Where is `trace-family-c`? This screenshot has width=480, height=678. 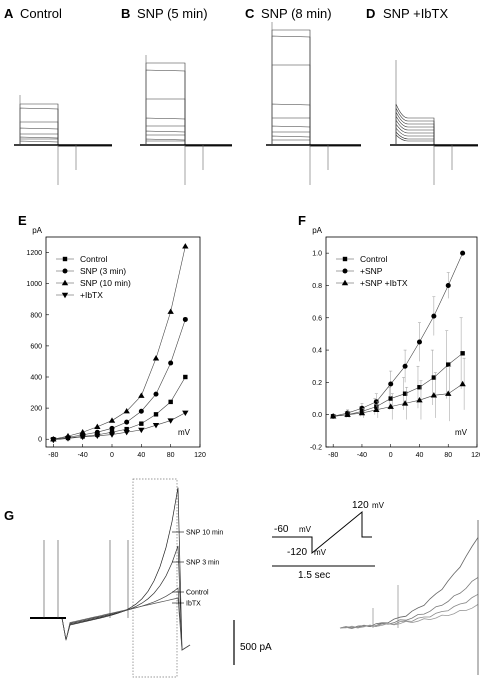
trace-family-c is located at coordinates (313, 103).